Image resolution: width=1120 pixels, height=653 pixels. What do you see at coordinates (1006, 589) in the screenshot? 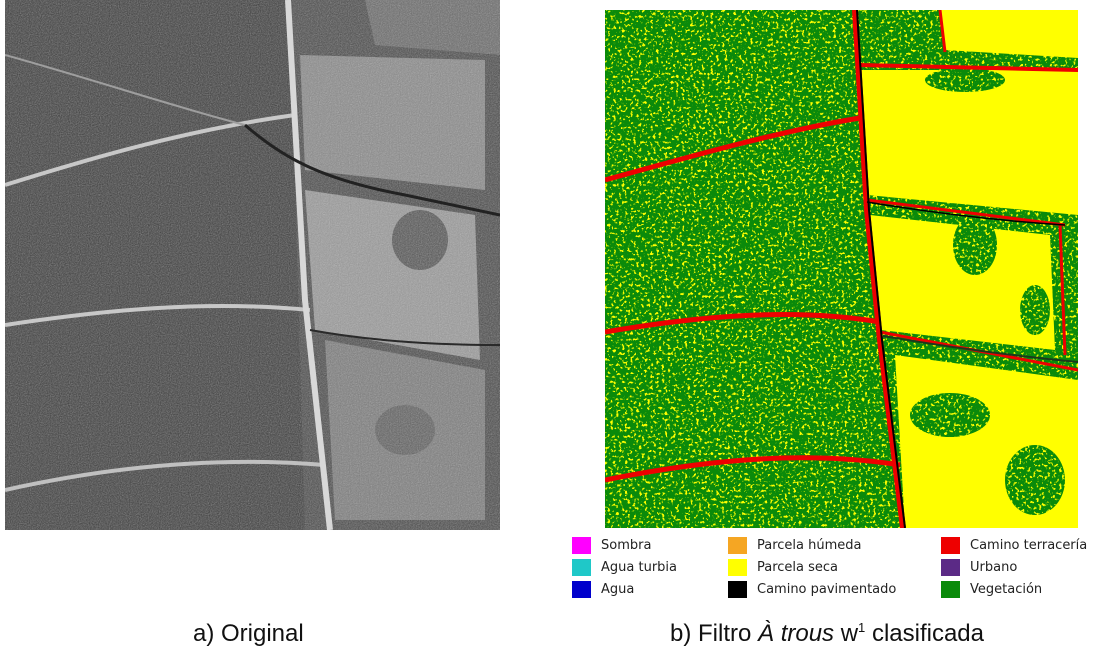
I see `legend-label-vegetacion: Vegetación` at bounding box center [1006, 589].